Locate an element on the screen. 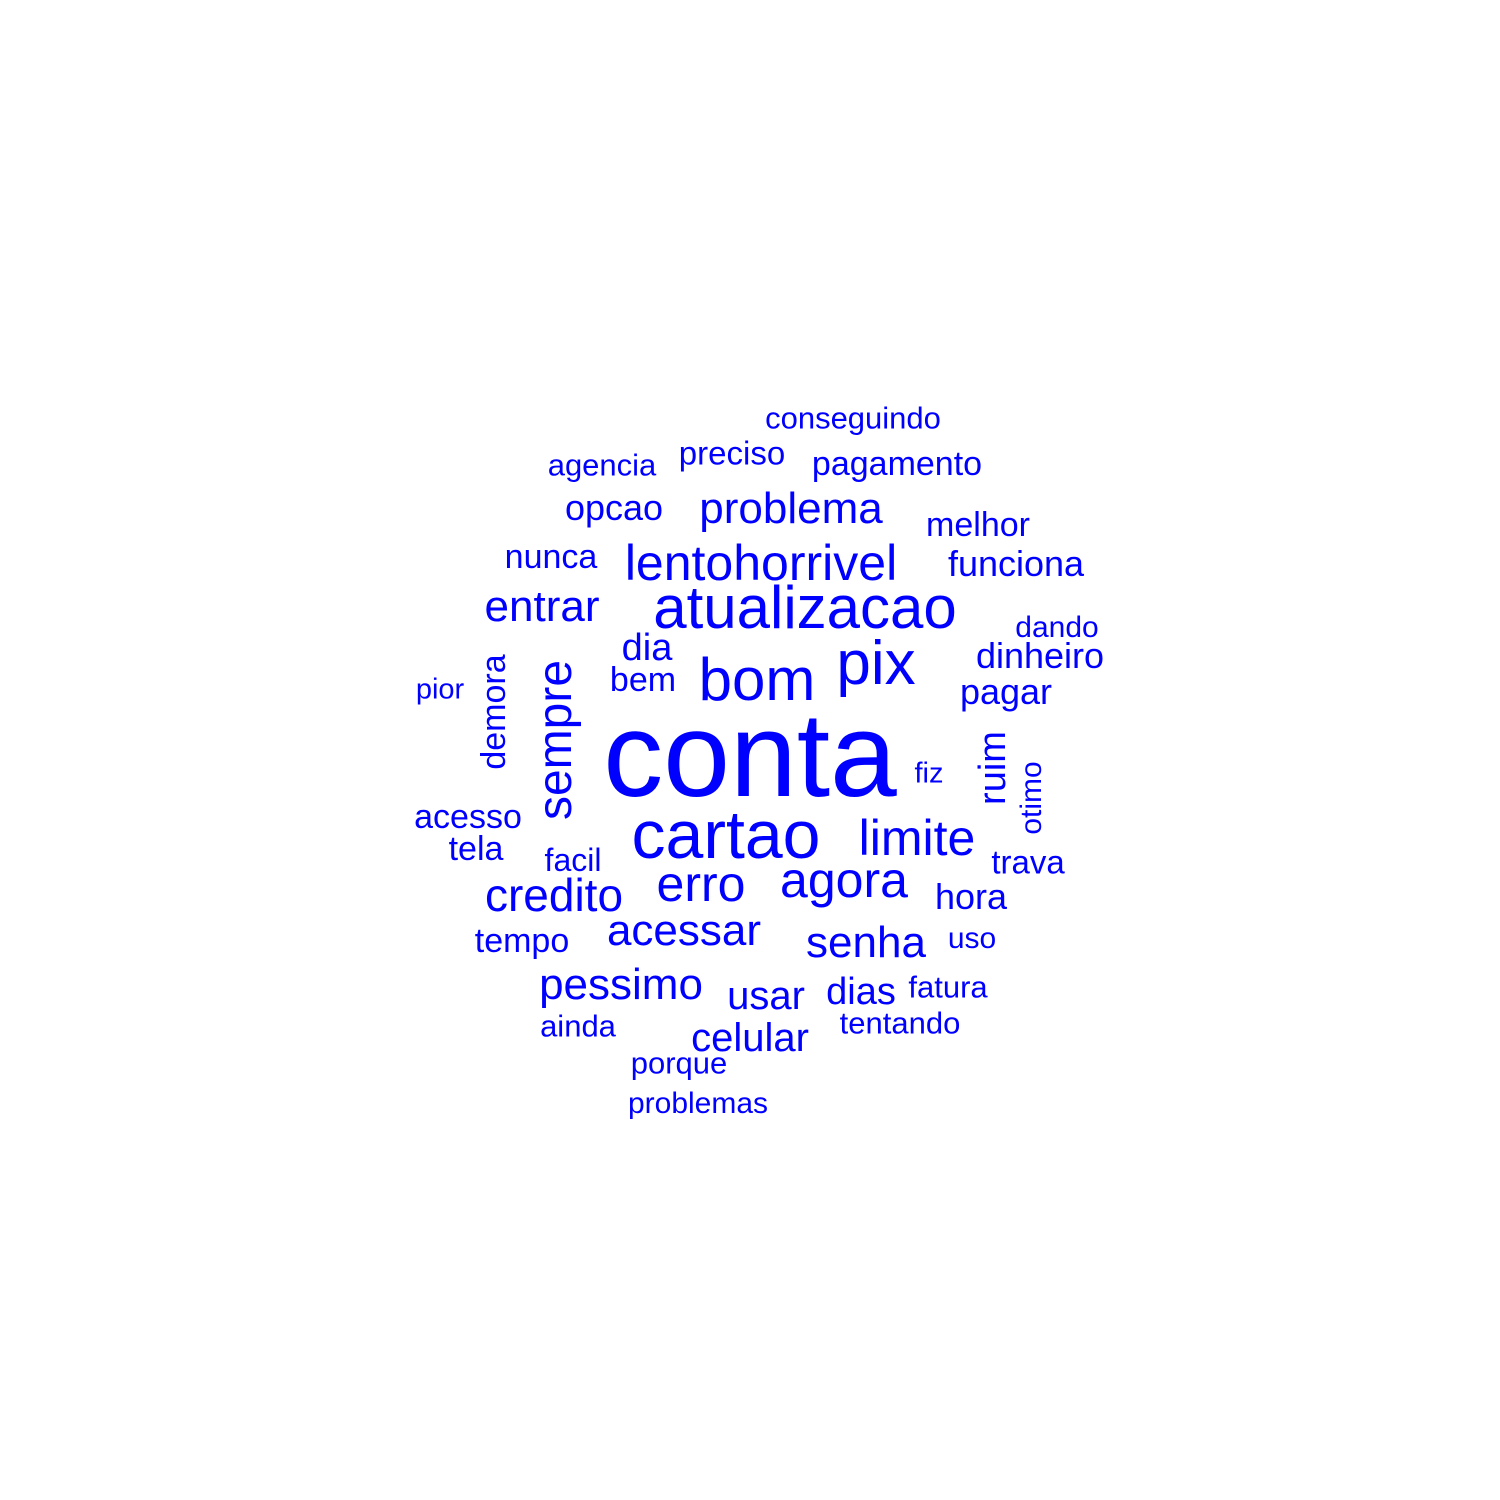 Image resolution: width=1500 pixels, height=1500 pixels. word-dias: dias is located at coordinates (861, 992).